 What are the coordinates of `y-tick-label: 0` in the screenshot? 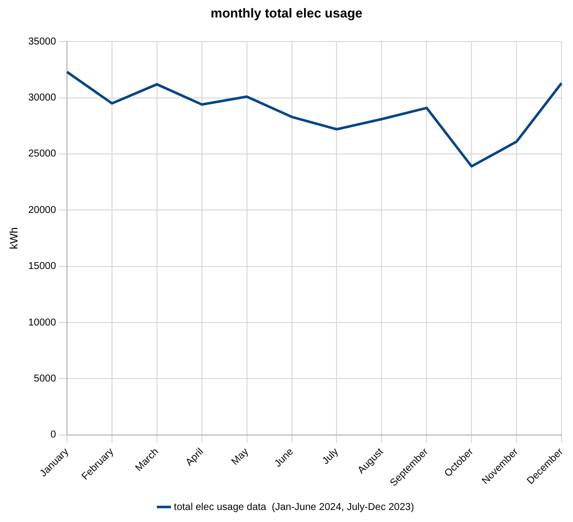 It's located at (53, 435).